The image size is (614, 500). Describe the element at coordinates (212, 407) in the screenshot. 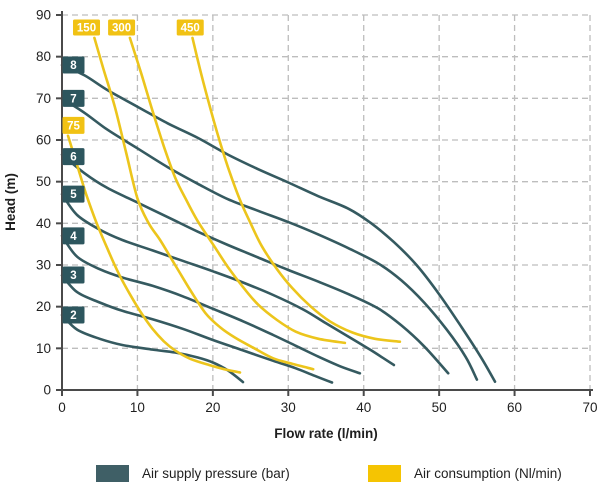

I see `x-tick-label: 20` at that location.